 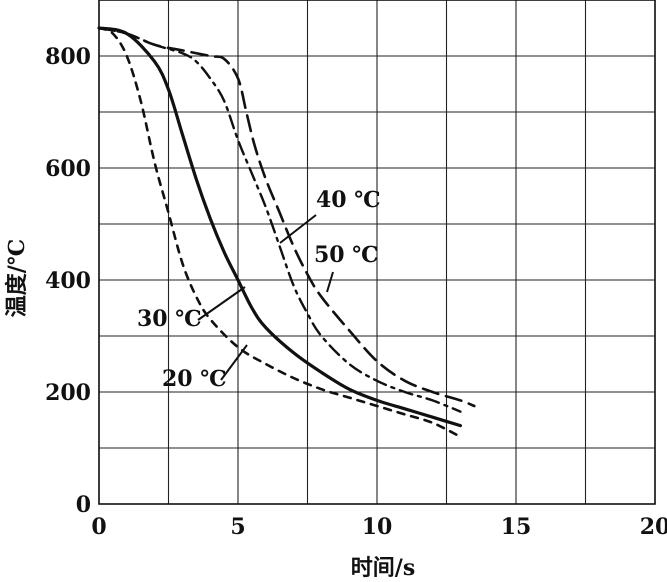 What do you see at coordinates (653, 527) in the screenshot?
I see `x-tick-label: 20` at bounding box center [653, 527].